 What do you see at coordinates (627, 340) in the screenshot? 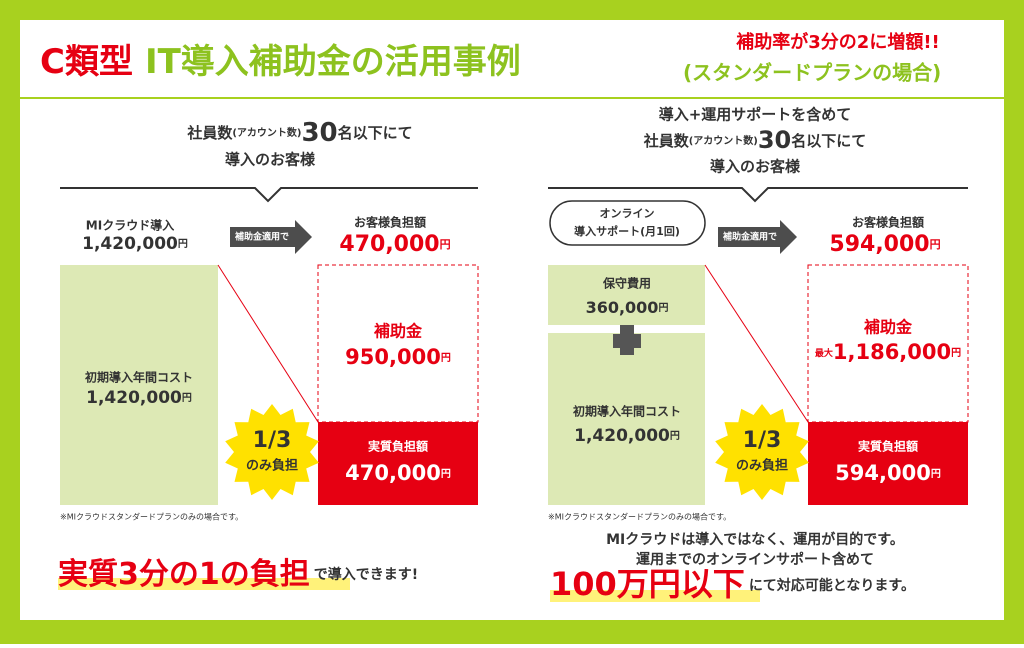
I see `plus` at bounding box center [627, 340].